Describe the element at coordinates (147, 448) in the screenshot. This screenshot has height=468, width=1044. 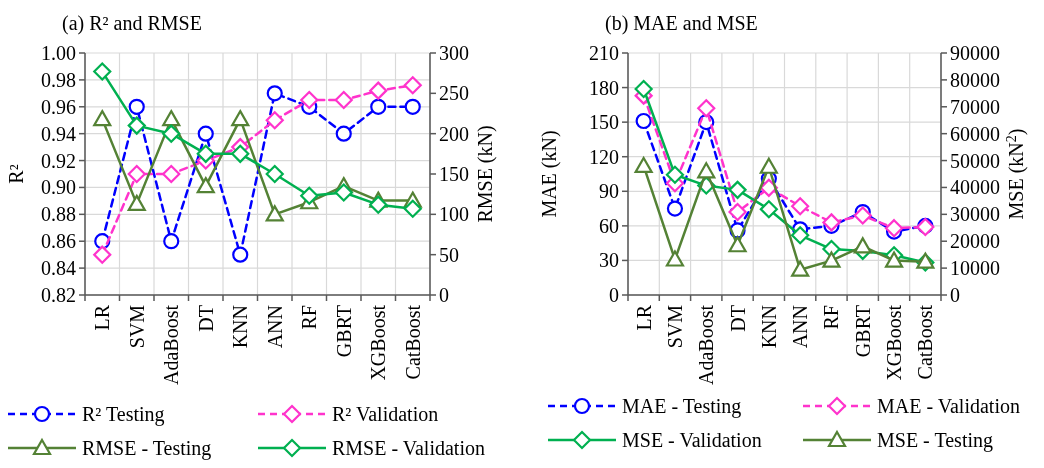
I see `legend-label: RMSE - Testing` at that location.